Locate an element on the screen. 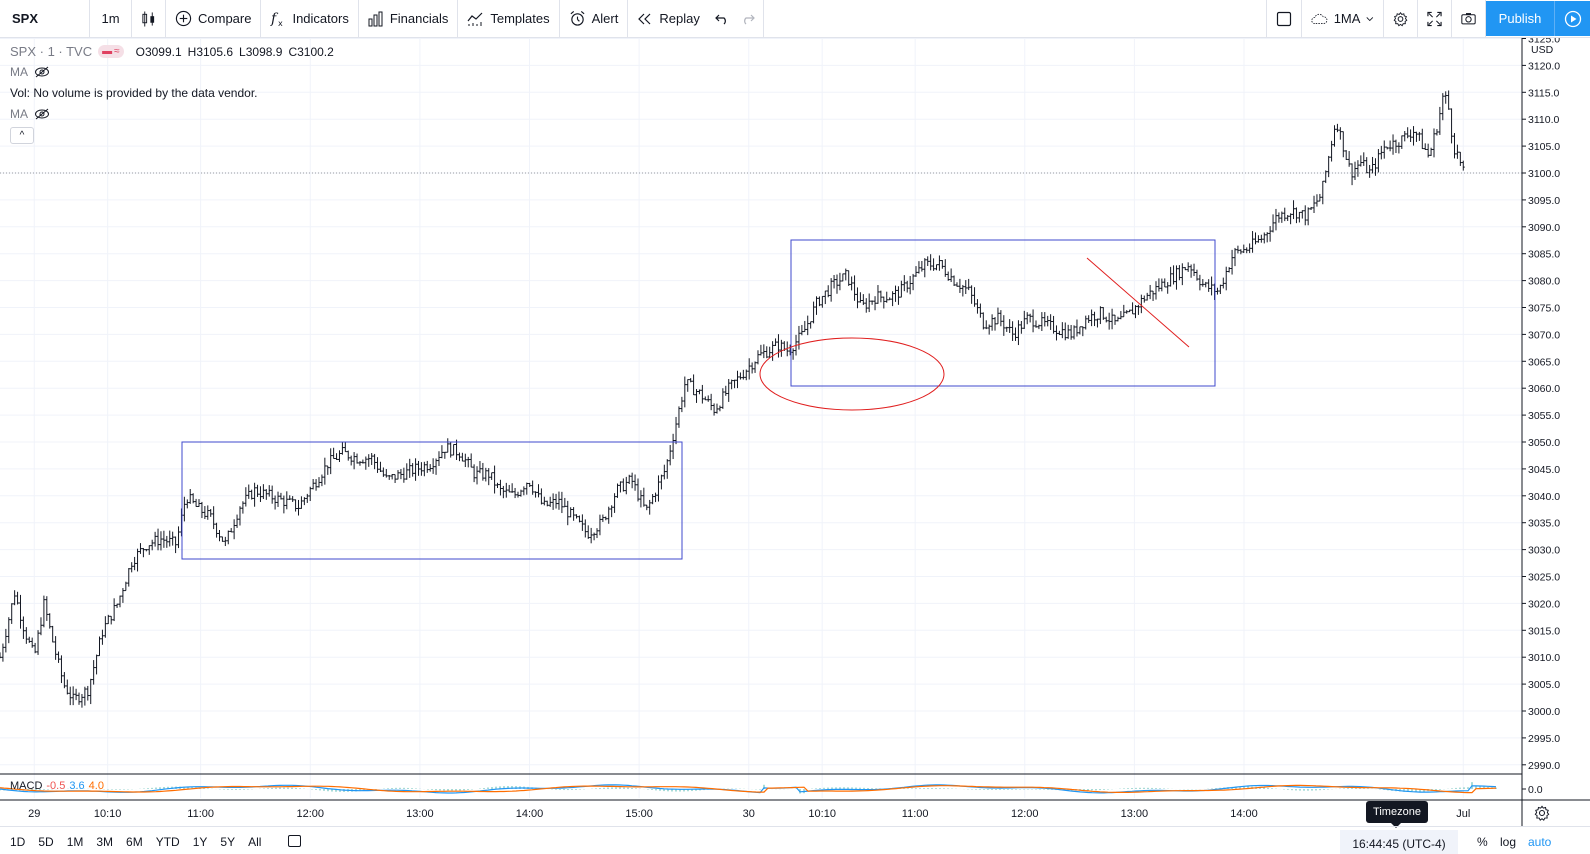 This screenshot has width=1590, height=854. compare-button: Compare is located at coordinates (214, 18).